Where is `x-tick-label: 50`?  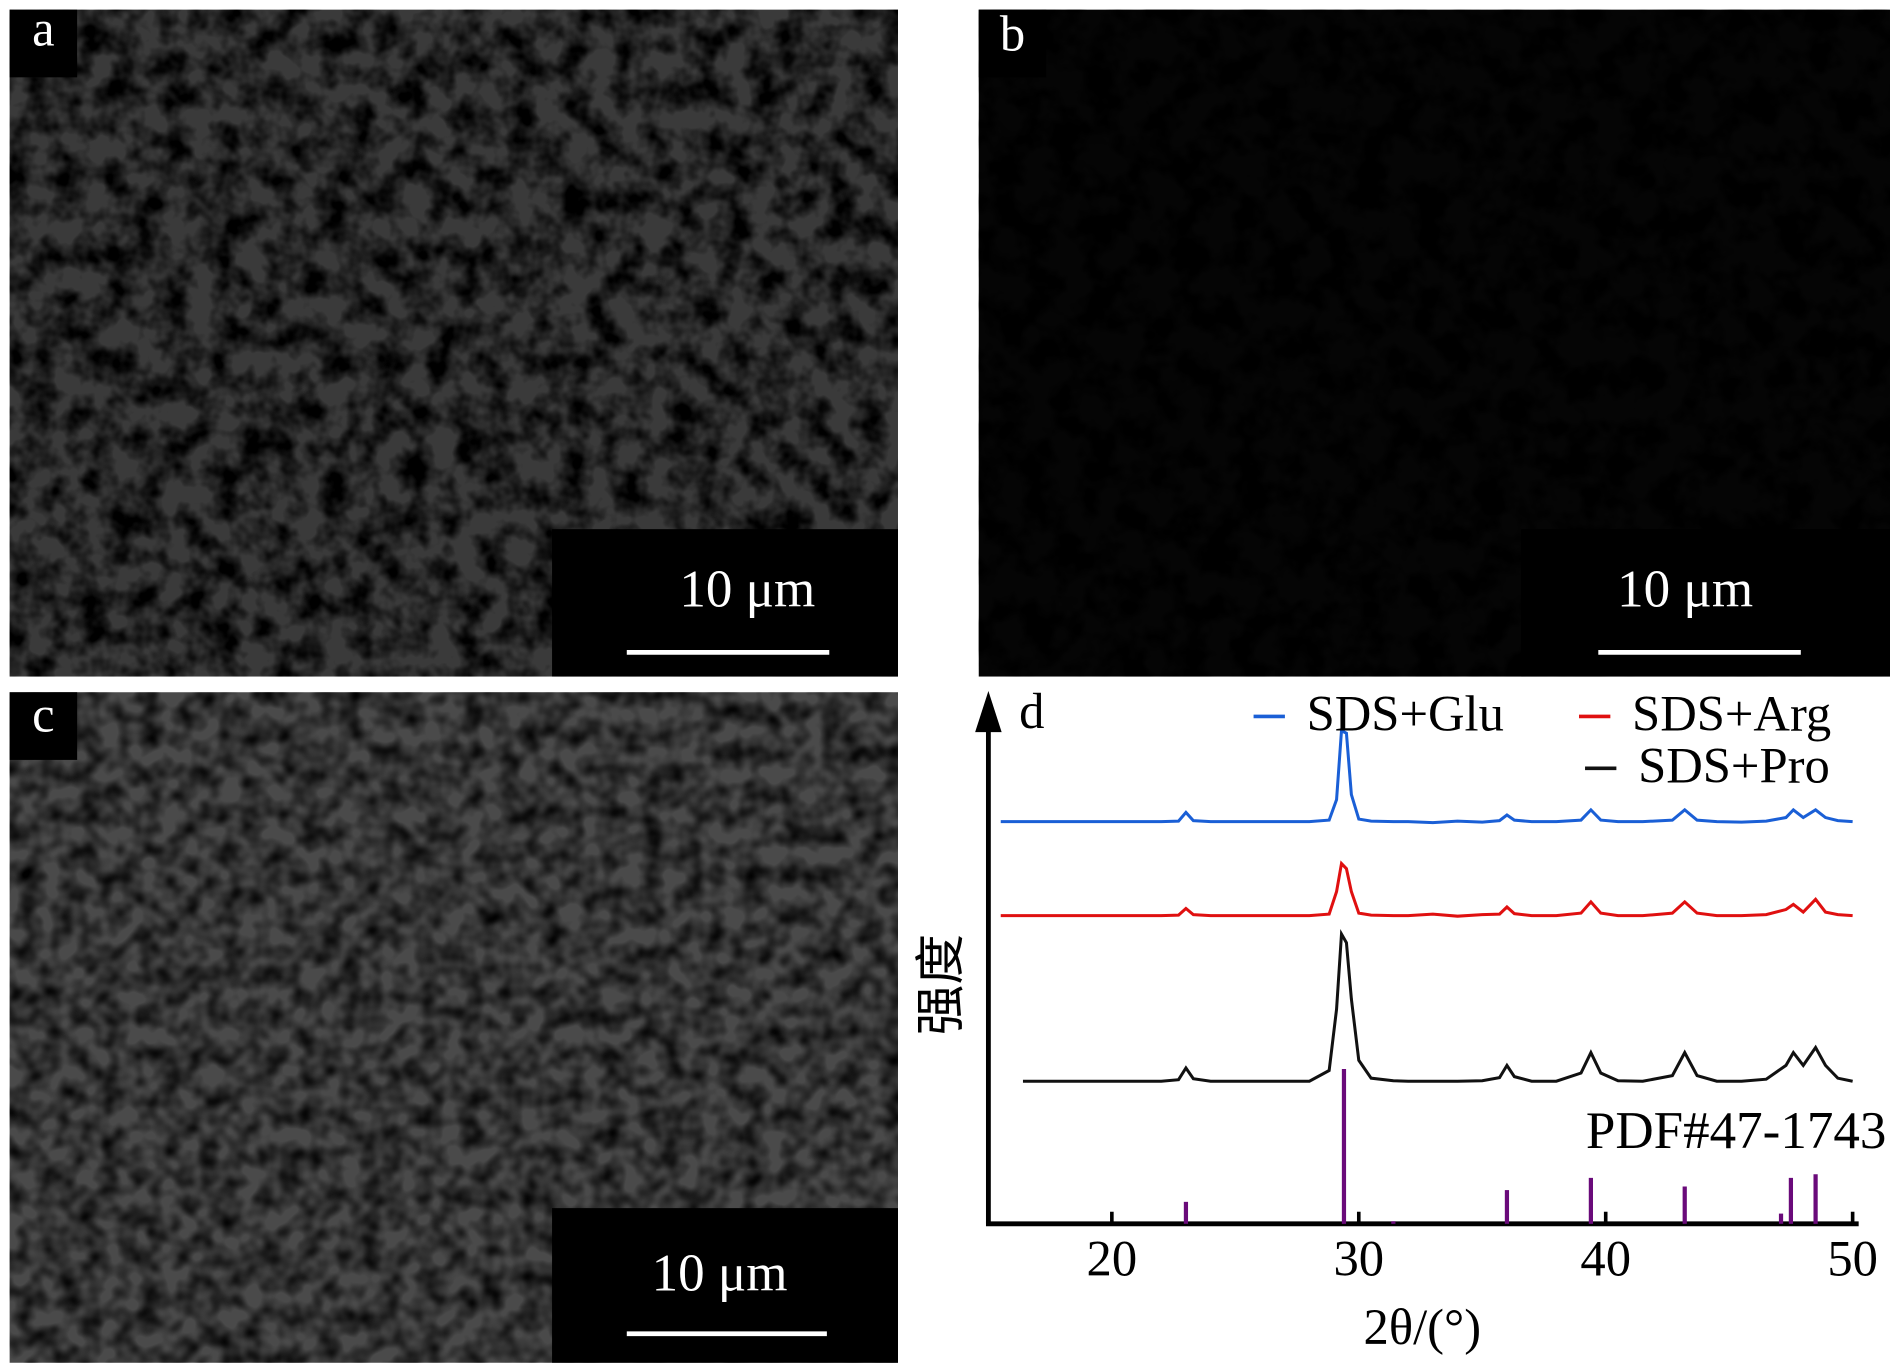
x-tick-label: 50 is located at coordinates (1852, 1258).